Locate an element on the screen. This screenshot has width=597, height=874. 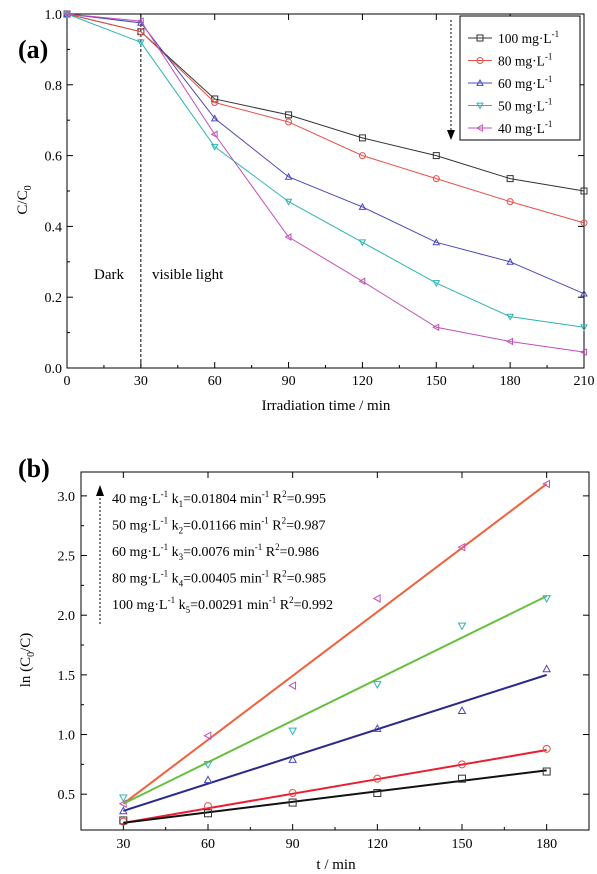
x-tick-label-b-90: 90 is located at coordinates (293, 844).